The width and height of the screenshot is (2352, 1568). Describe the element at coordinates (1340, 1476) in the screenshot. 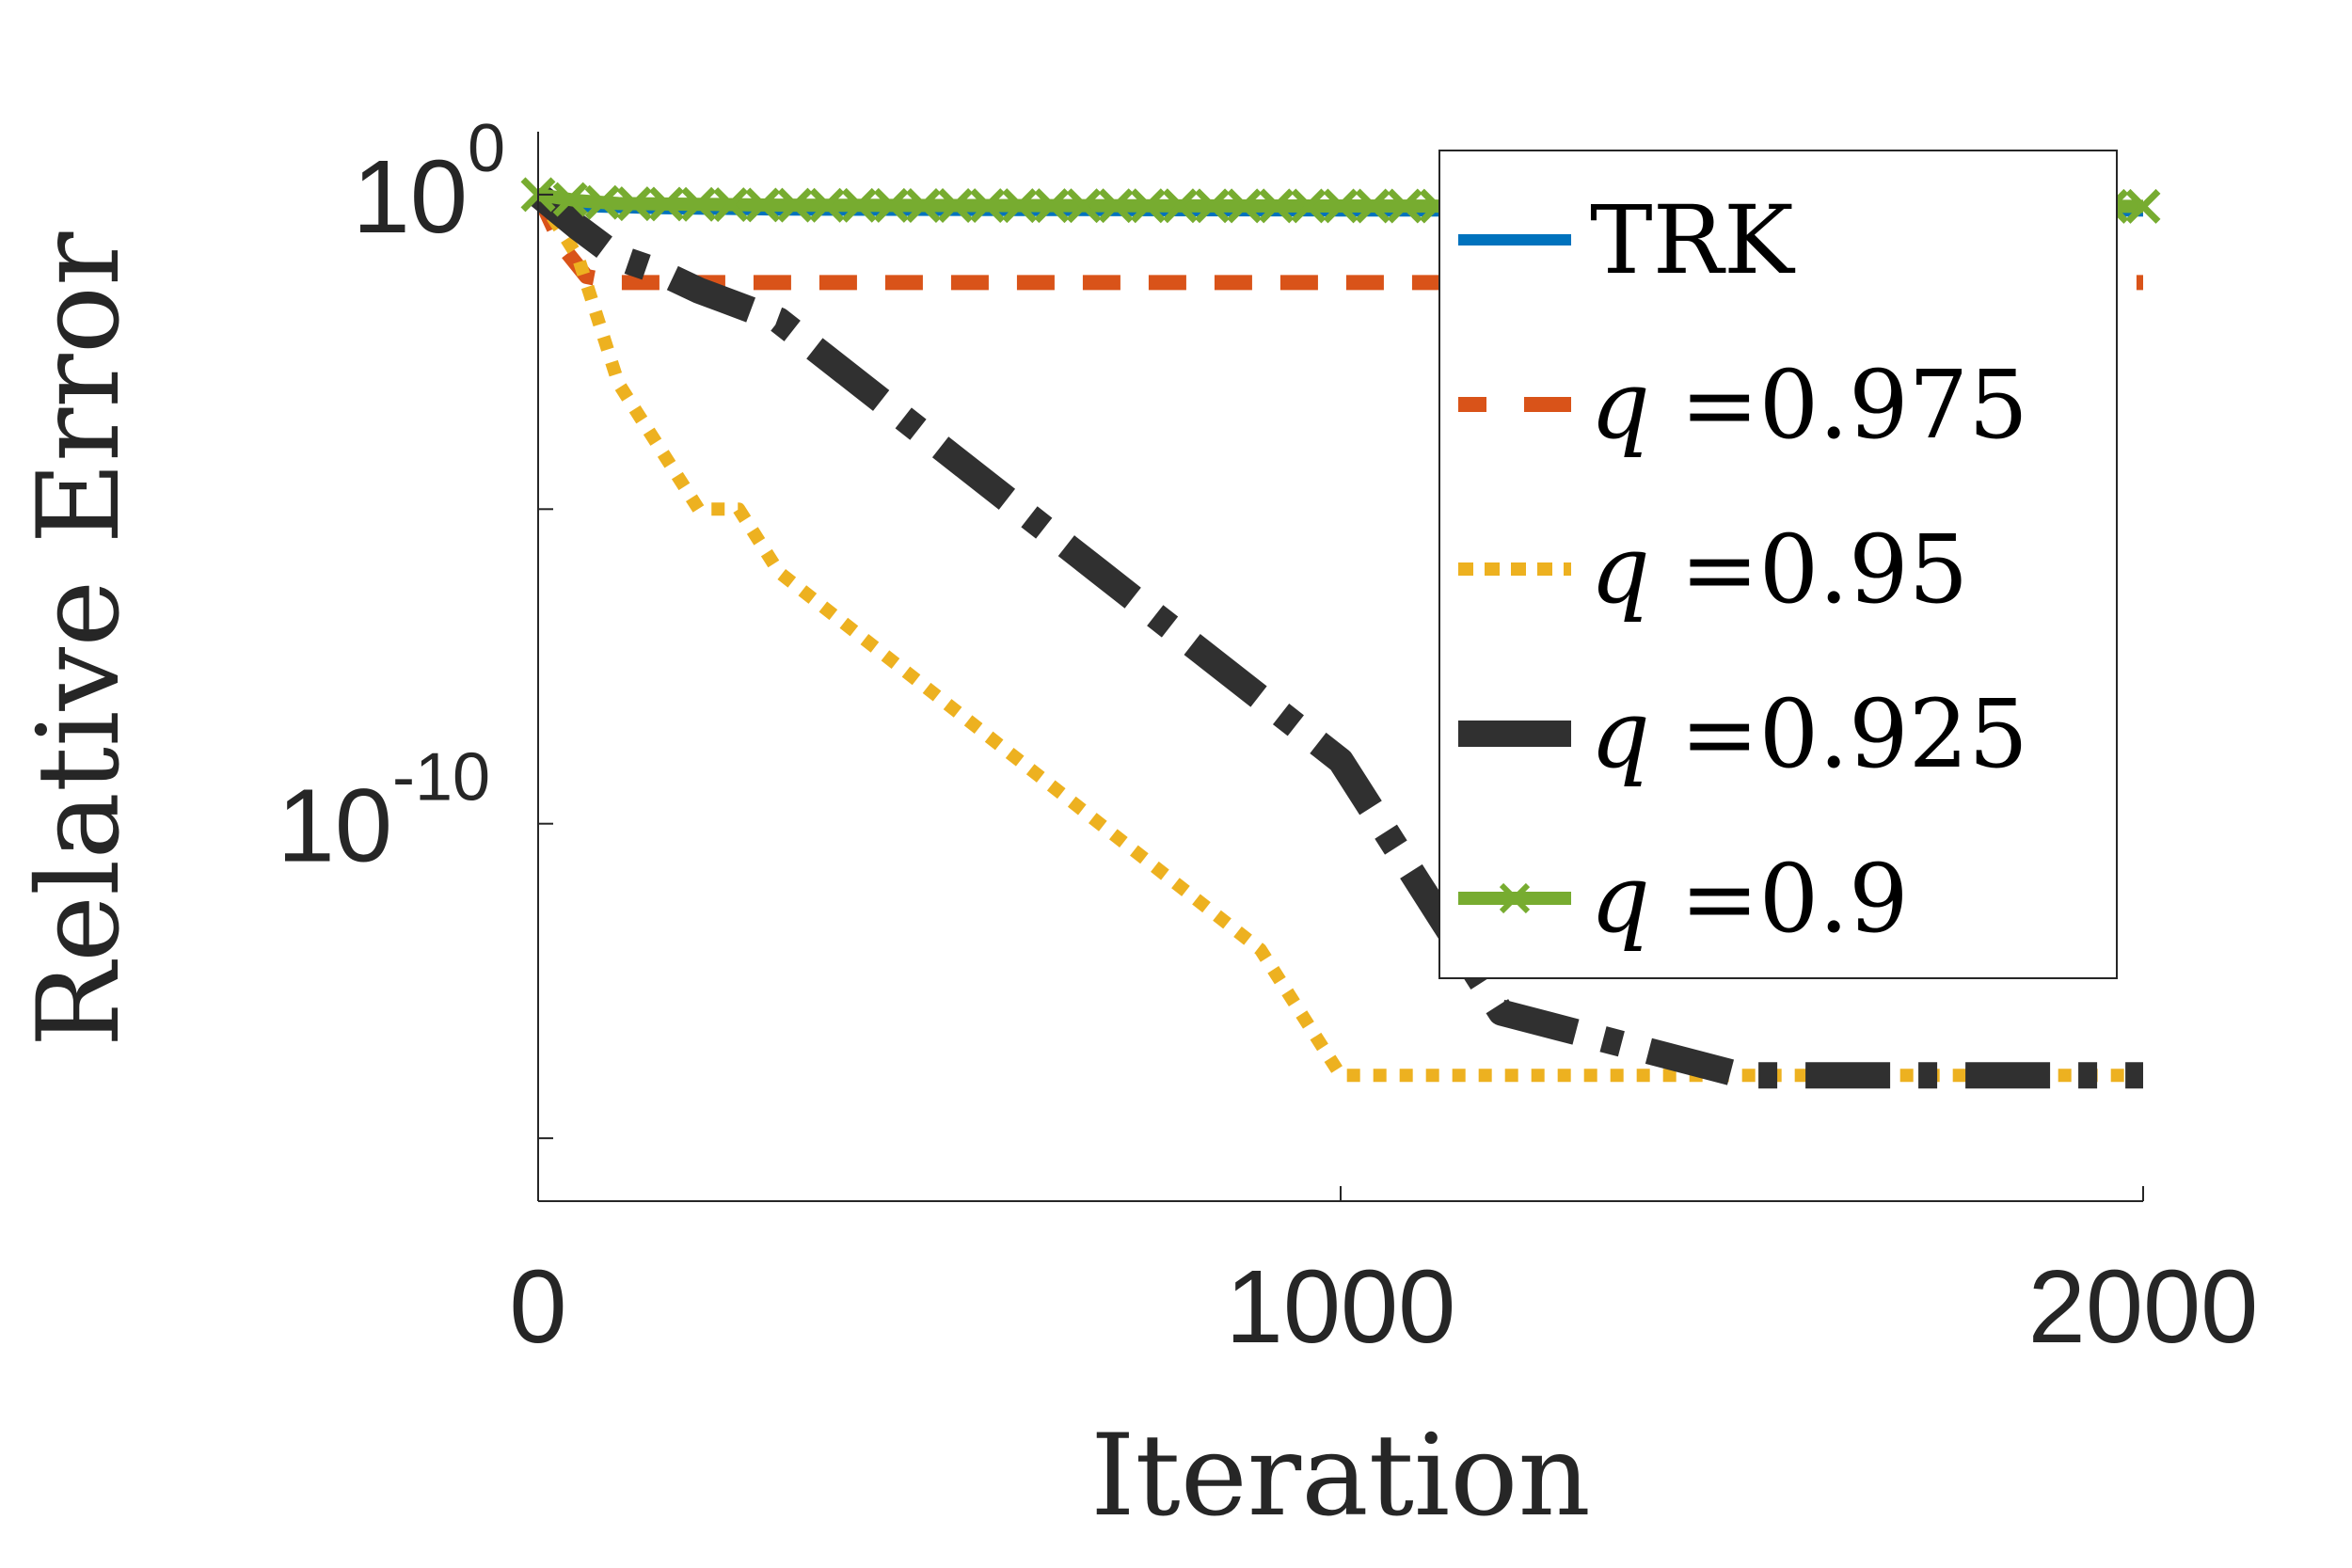

I see `x-axis-label: Iteration` at that location.